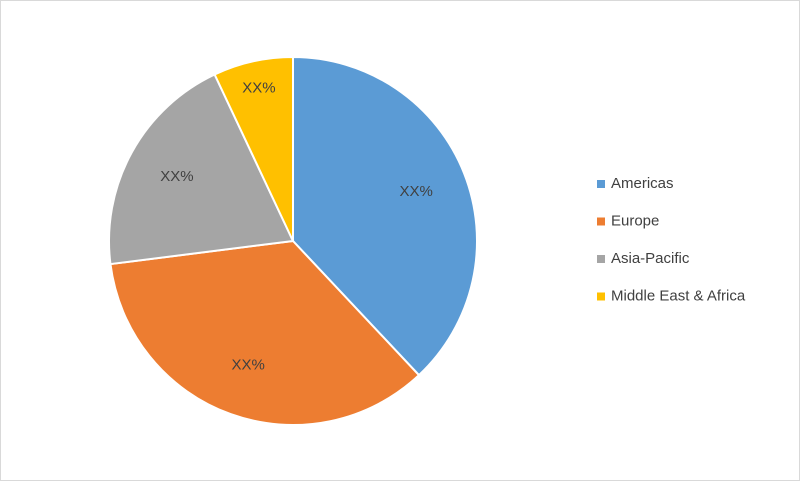 The height and width of the screenshot is (481, 800). Describe the element at coordinates (650, 258) in the screenshot. I see `legend-label: Asia-Pacific` at that location.